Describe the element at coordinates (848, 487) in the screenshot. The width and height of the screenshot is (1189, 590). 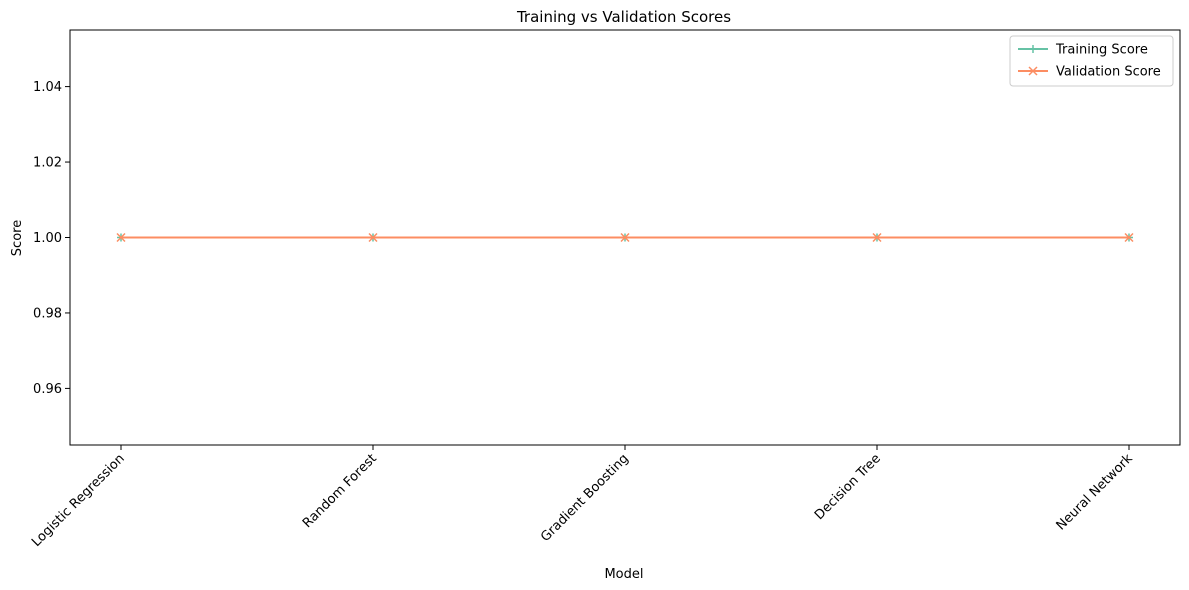
I see `x-tick-label: Decision Tree` at that location.